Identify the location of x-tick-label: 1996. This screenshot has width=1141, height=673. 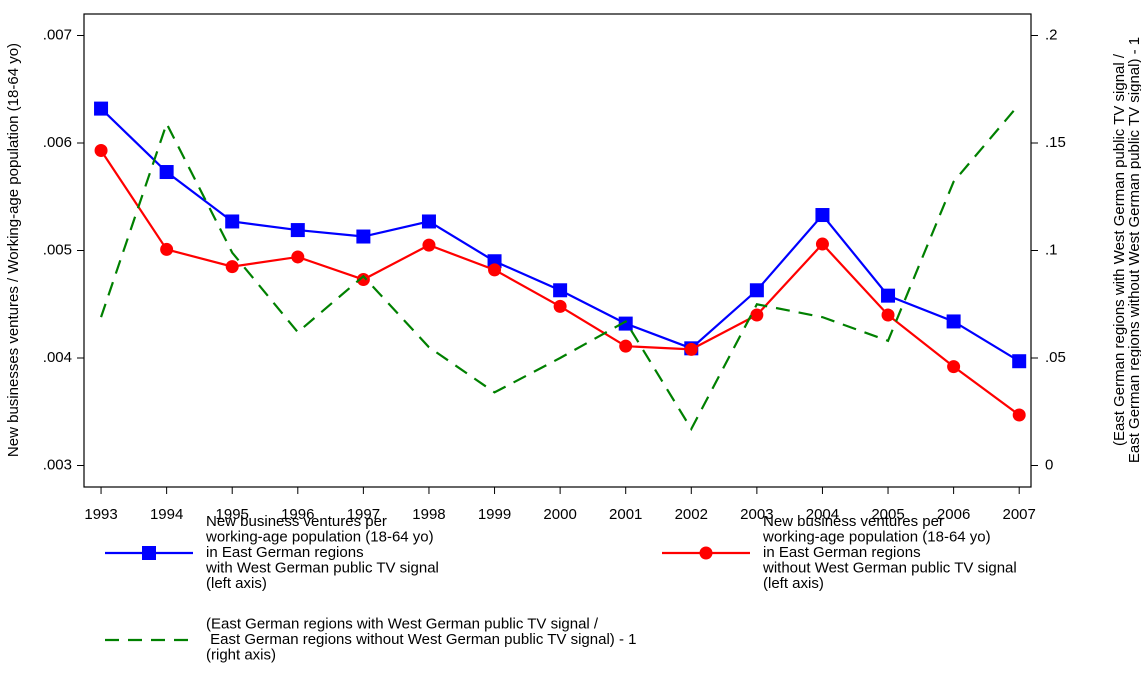
(297, 514).